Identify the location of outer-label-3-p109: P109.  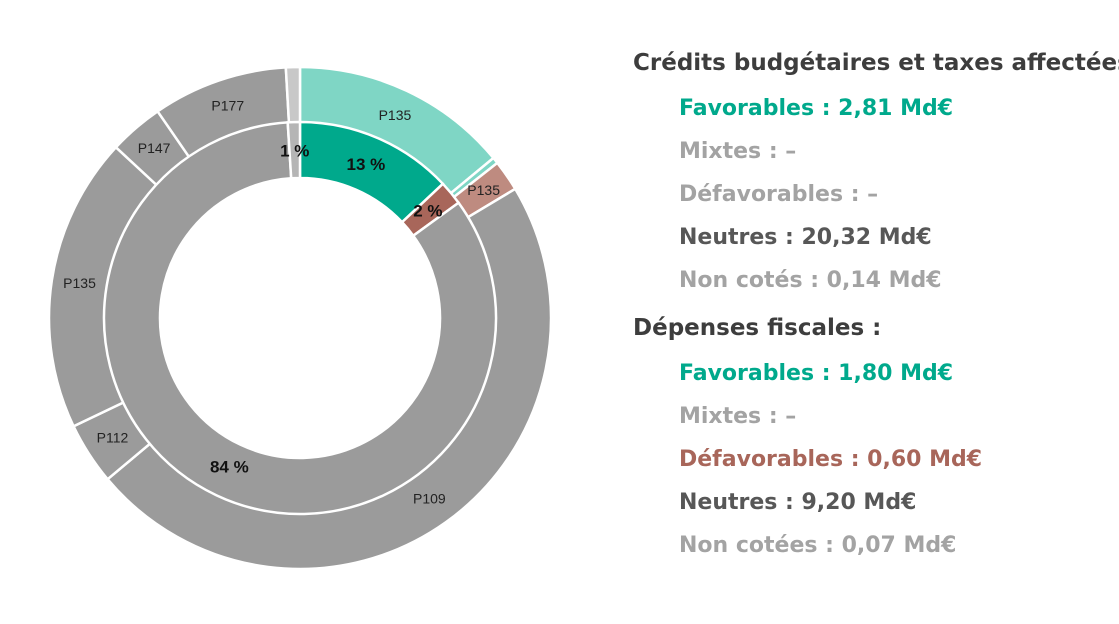
(429, 498).